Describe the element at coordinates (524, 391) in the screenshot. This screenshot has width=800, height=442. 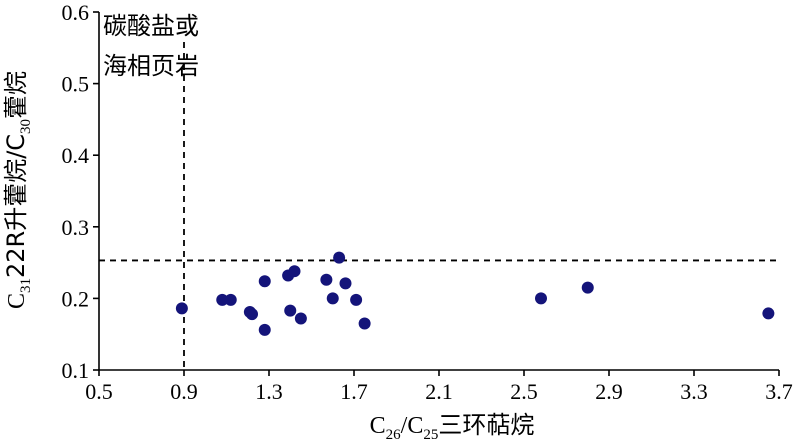
I see `x-tick-label: 2.5` at that location.